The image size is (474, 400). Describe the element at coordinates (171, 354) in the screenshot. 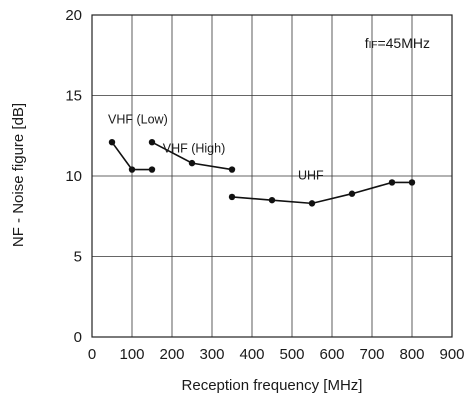

I see `x-tick-label: 200` at that location.